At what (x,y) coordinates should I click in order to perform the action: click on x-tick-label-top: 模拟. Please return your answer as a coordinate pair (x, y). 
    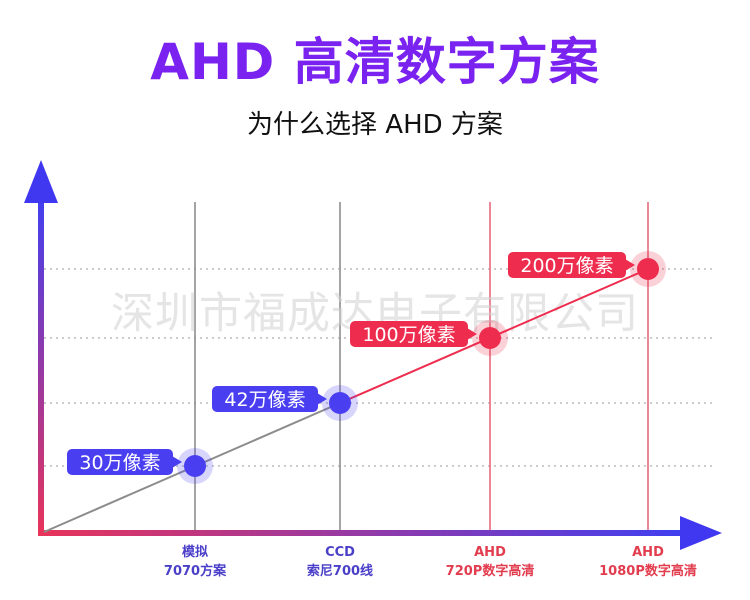
    Looking at the image, I should click on (195, 552).